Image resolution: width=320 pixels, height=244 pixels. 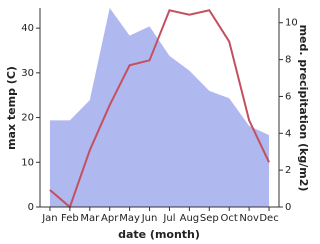 I want to click on y2-tick-label: 2, so click(x=288, y=170).